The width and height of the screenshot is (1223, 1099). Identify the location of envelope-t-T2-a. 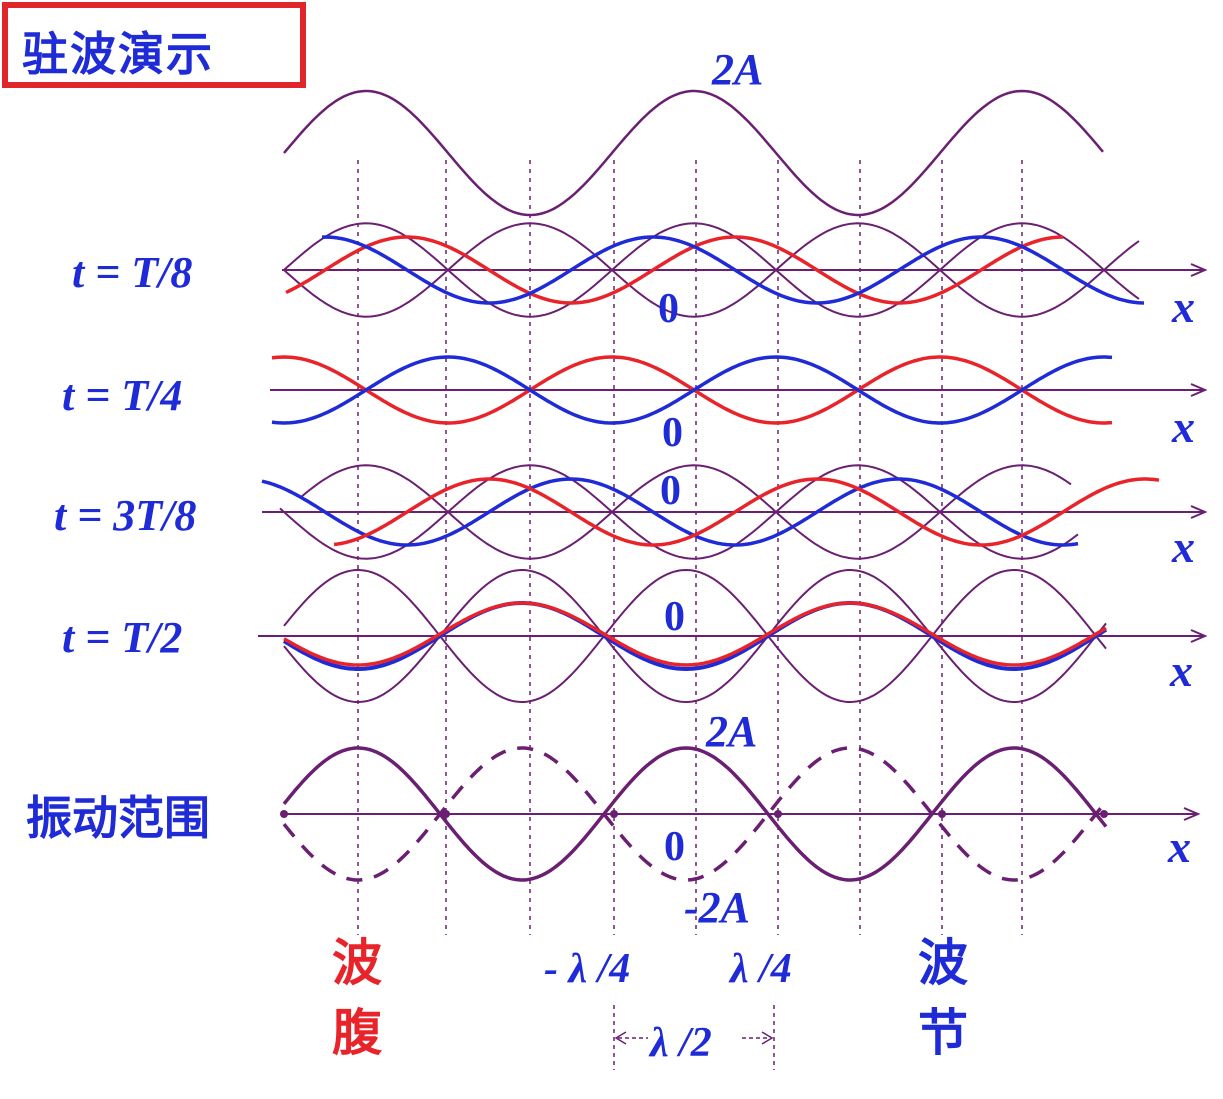
(695, 636).